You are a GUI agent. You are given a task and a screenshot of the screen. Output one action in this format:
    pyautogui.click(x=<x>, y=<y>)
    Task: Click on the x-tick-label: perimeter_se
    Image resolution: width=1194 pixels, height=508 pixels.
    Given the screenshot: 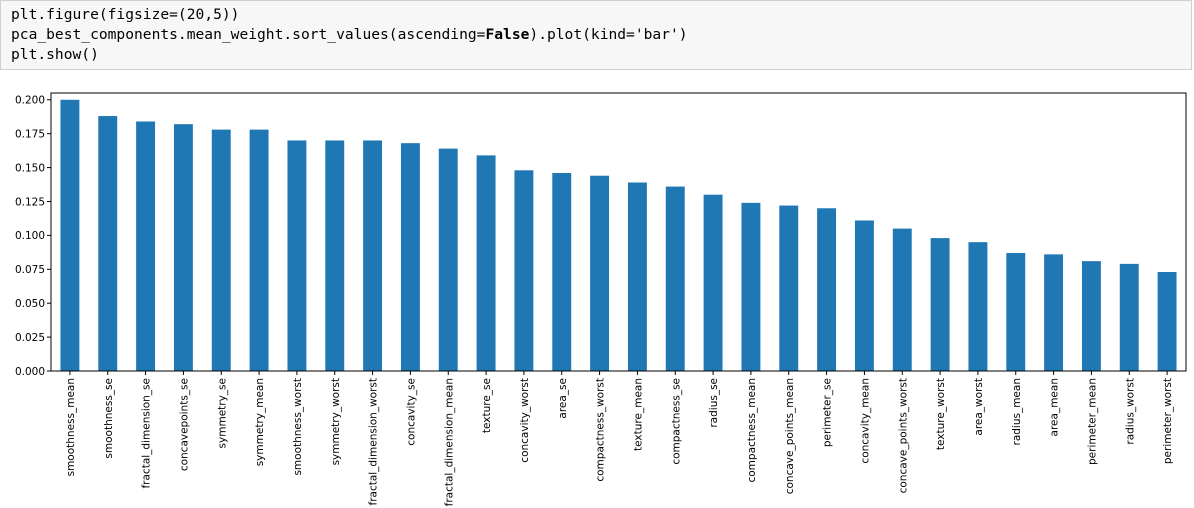 What is the action you would take?
    pyautogui.click(x=828, y=412)
    